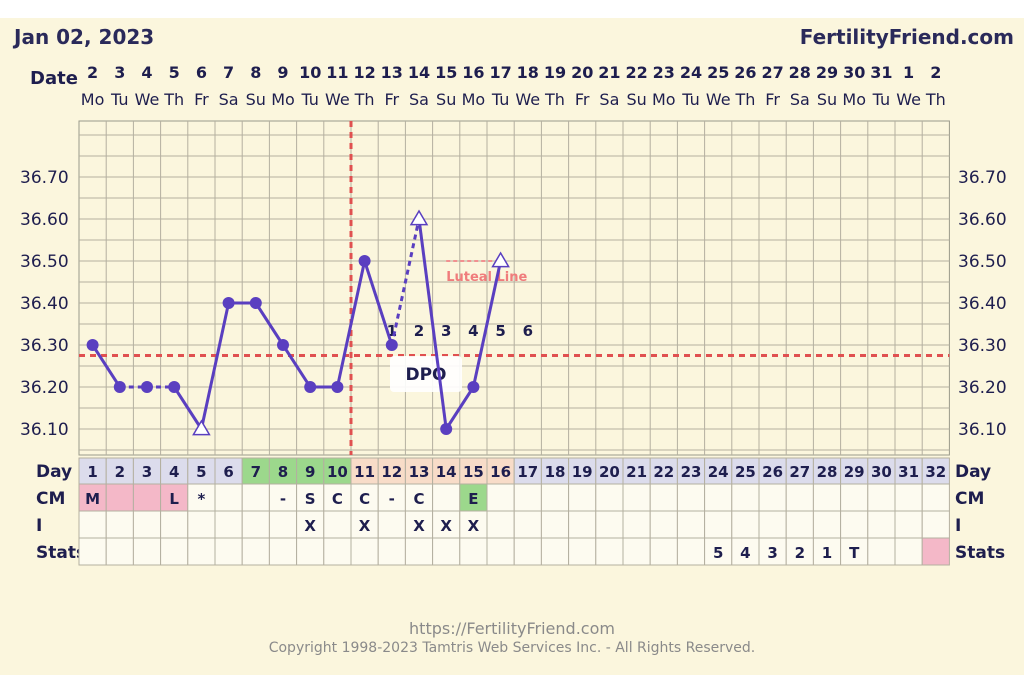 This screenshot has width=1024, height=697. I want to click on luteal-line-label: Luteal Line, so click(486, 277).